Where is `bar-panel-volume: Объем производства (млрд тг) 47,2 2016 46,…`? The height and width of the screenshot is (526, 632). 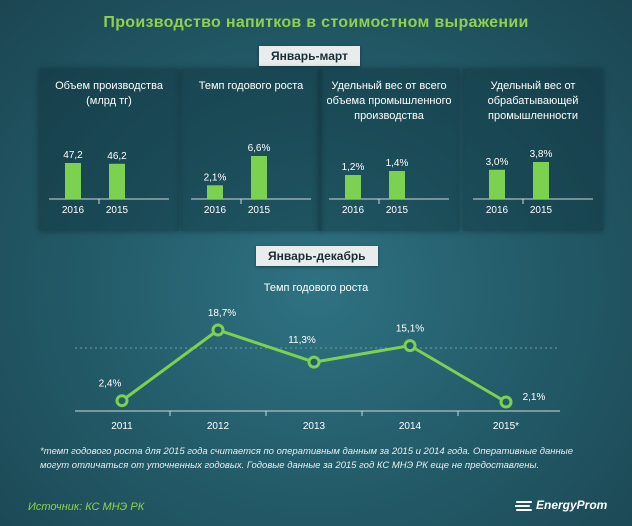
bar-panel-volume: Объем производства (млрд тг) 47,2 2016 46,… is located at coordinates (109, 150).